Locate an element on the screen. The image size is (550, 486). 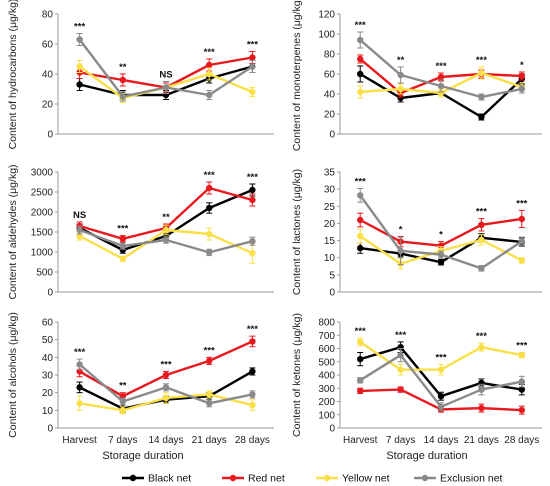
y-tick-label: 2000 is located at coordinates (42, 213).